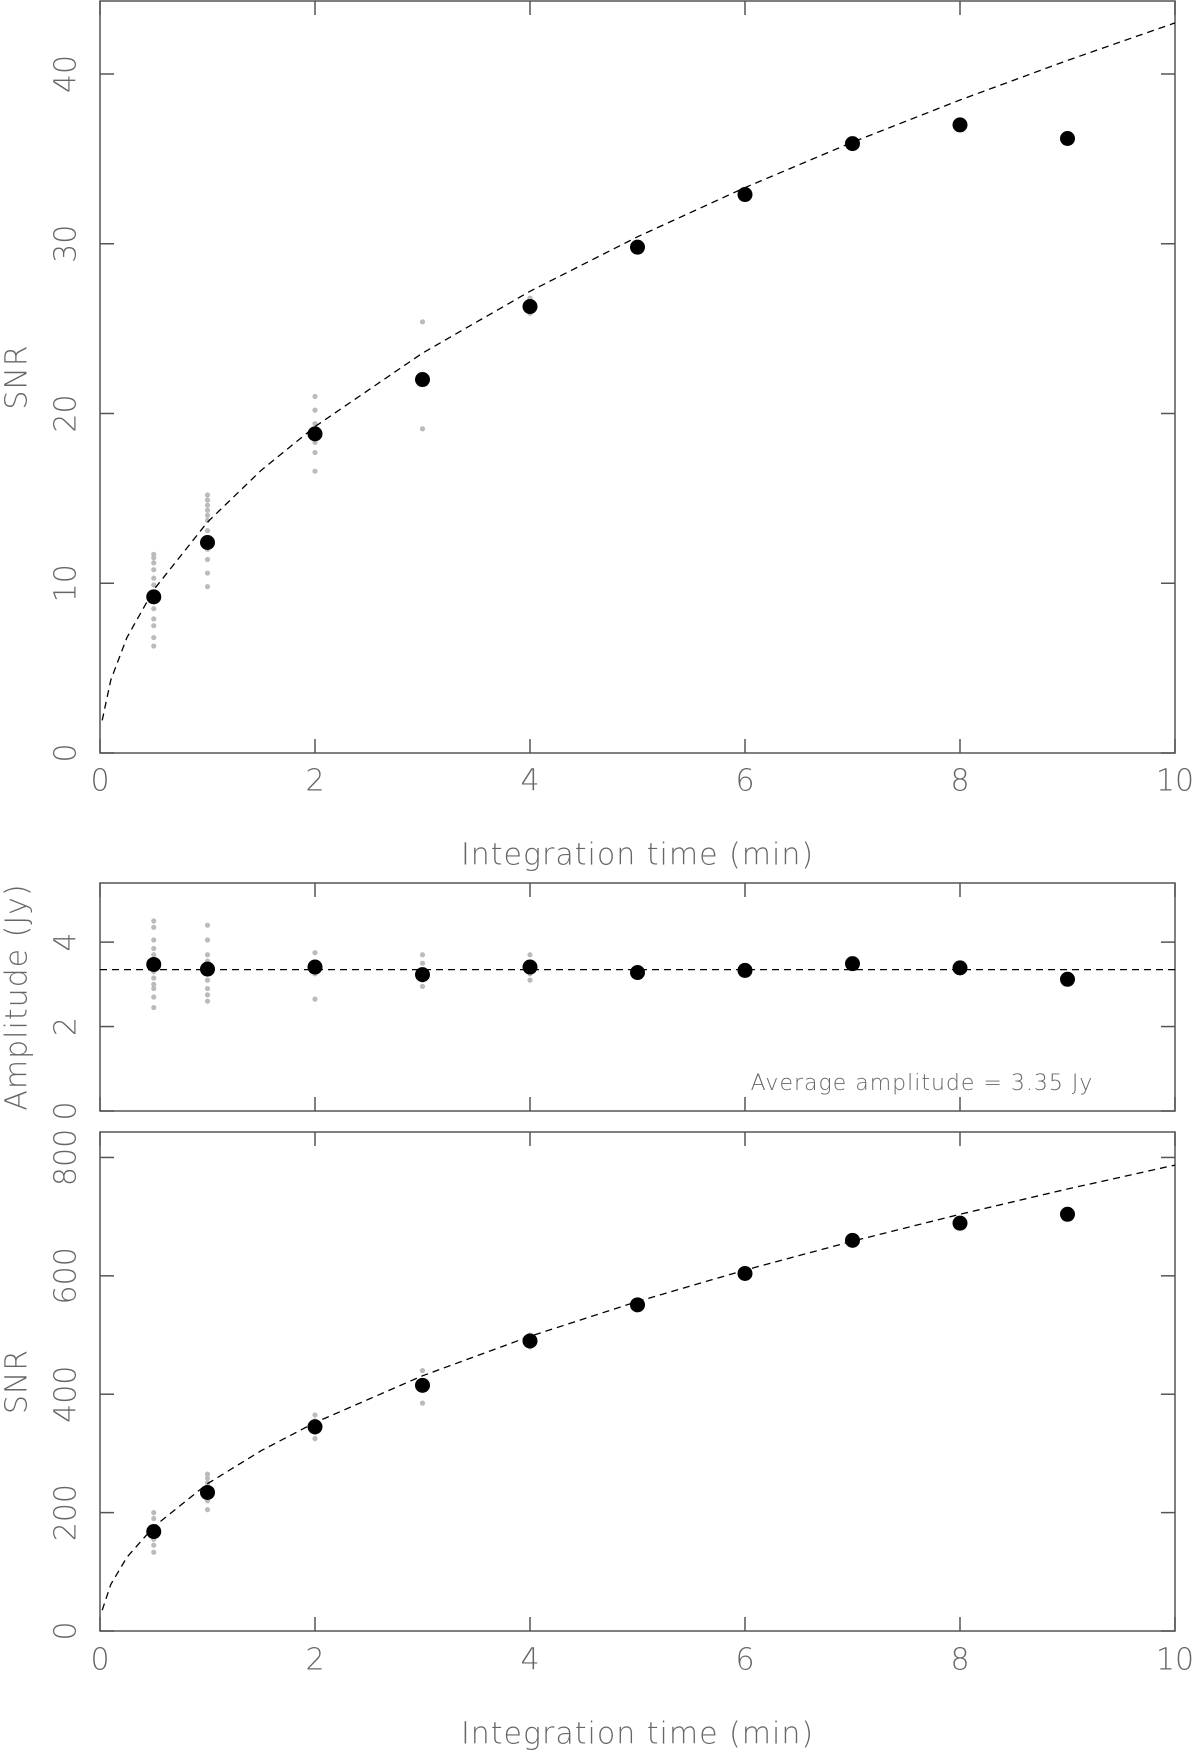  I want to click on plot-frame, so click(637, 997).